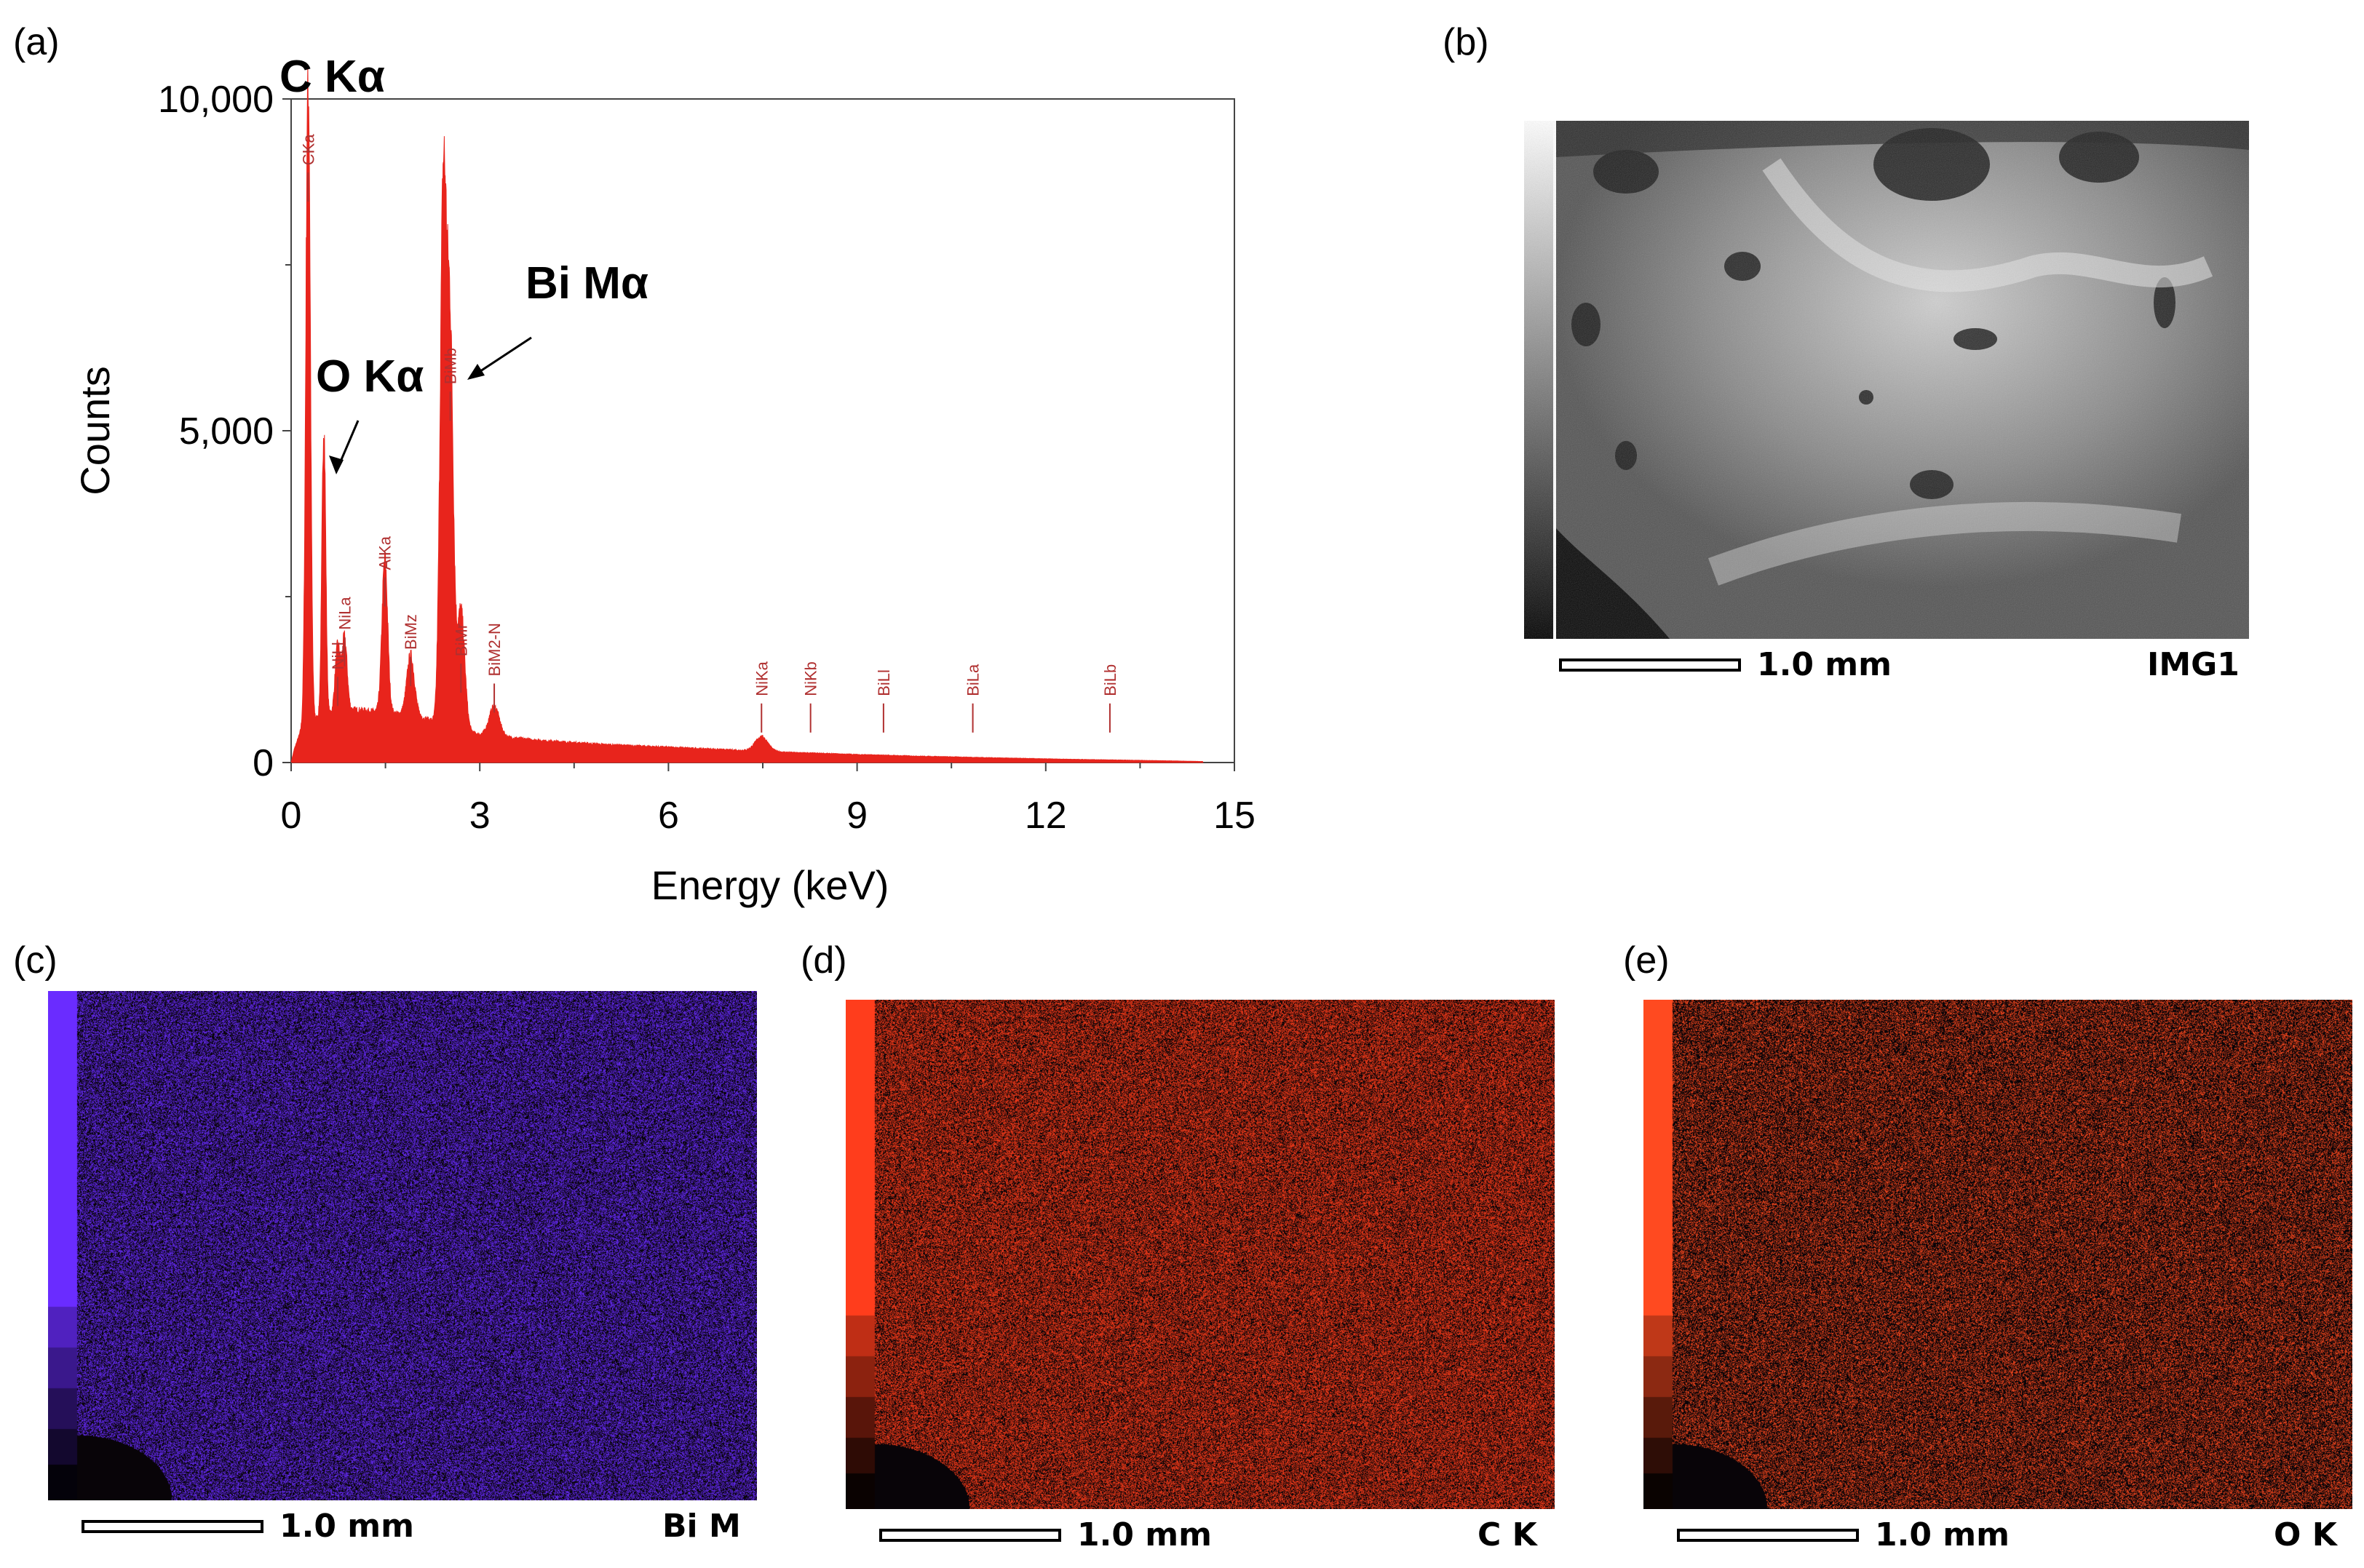 This screenshot has width=2364, height=1568. What do you see at coordinates (701, 1526) in the screenshot?
I see `map-name-c: Bi M` at bounding box center [701, 1526].